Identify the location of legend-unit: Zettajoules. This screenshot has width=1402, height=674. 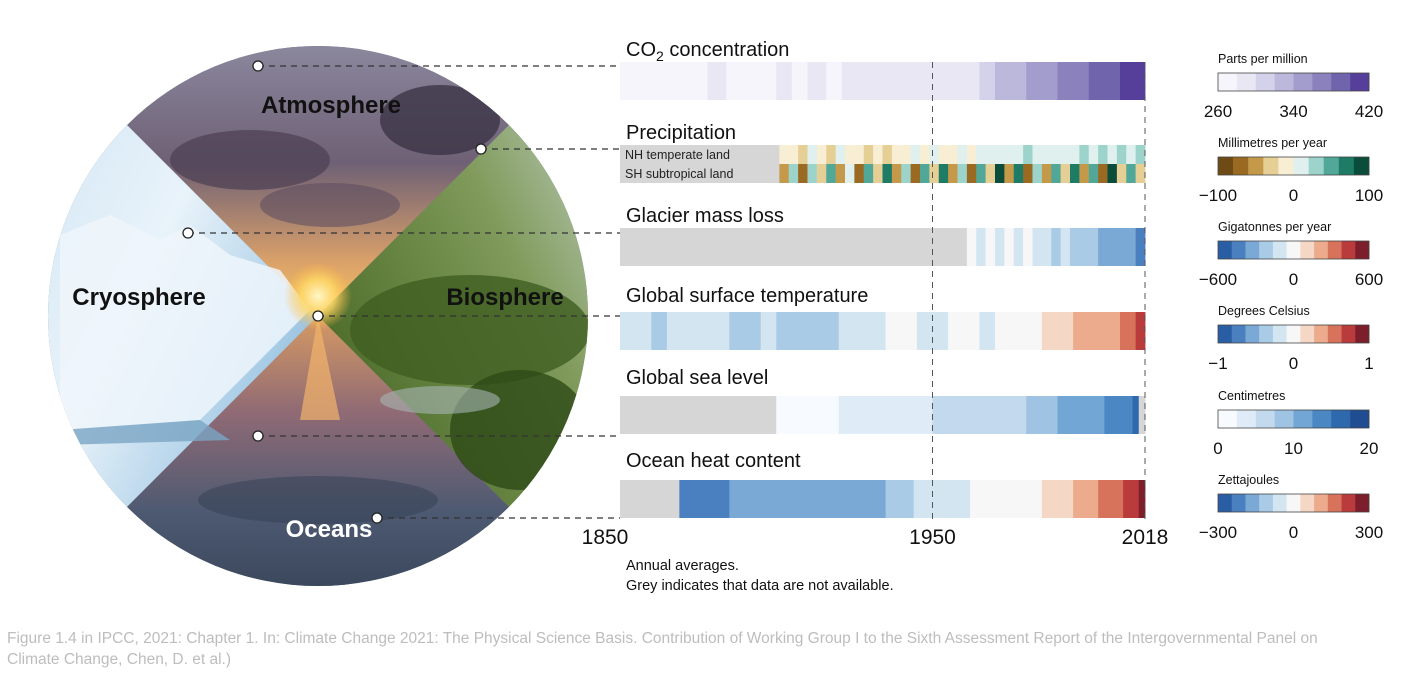
(1248, 480).